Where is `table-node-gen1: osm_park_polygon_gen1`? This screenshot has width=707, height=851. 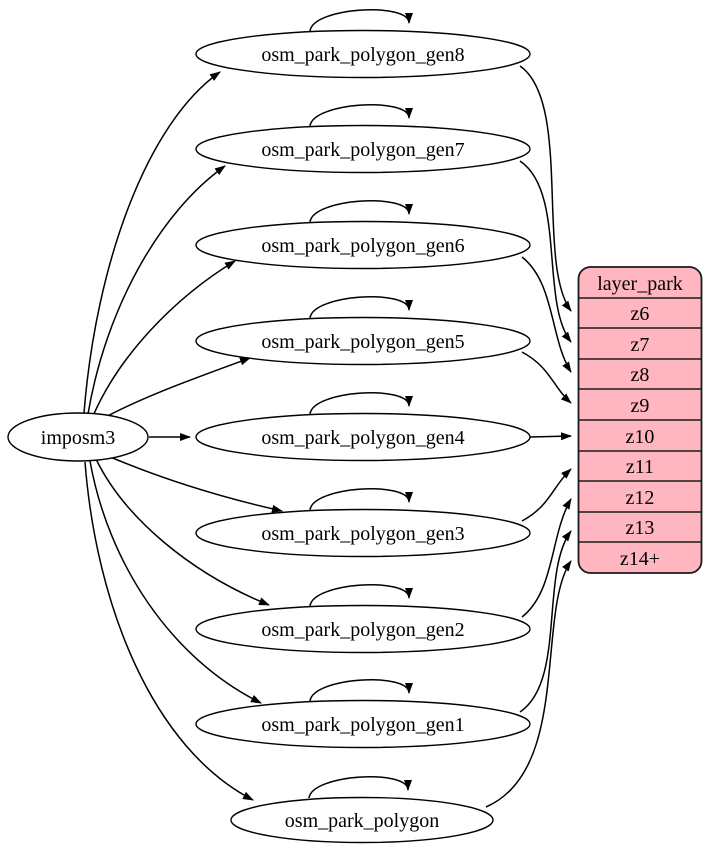
table-node-gen1: osm_park_polygon_gen1 is located at coordinates (363, 724).